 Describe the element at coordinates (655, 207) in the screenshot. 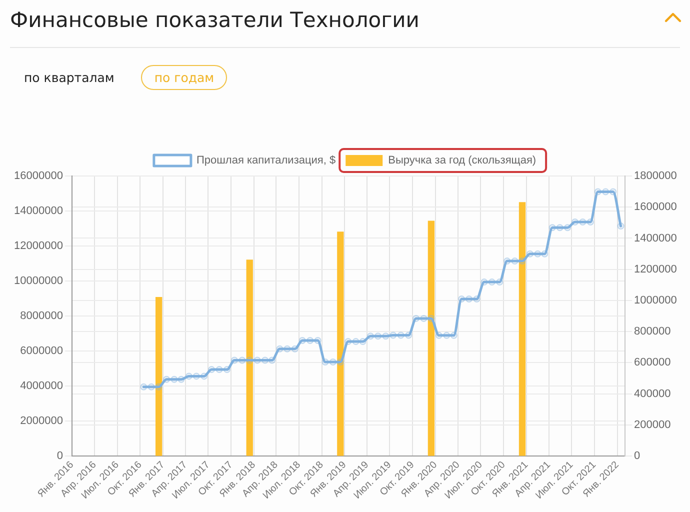

I see `y2-tick-label: 1600000` at that location.